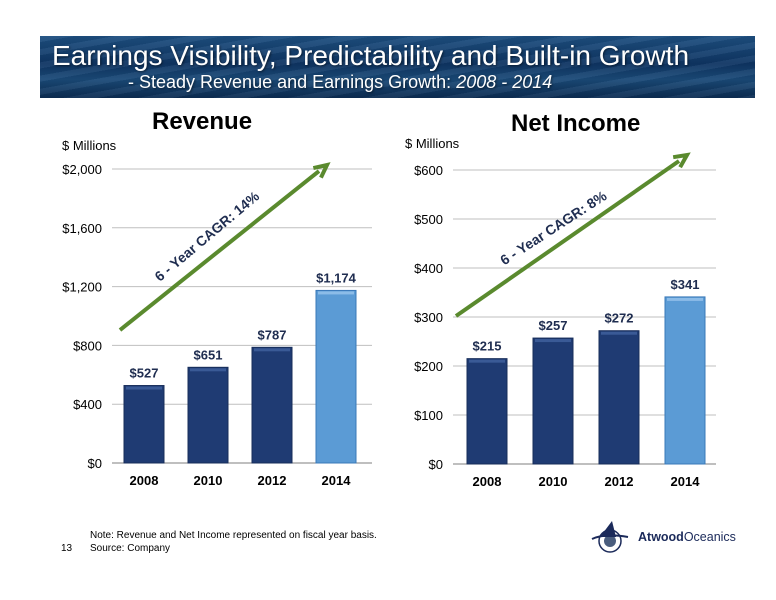 The image size is (776, 600). I want to click on data-label: $787, so click(272, 334).